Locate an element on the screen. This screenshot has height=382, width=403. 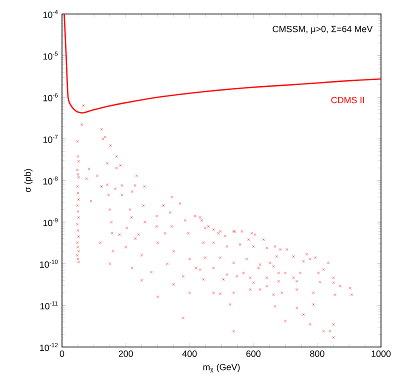
y-tick-label: 10$^{-10}$ is located at coordinates (49, 264).